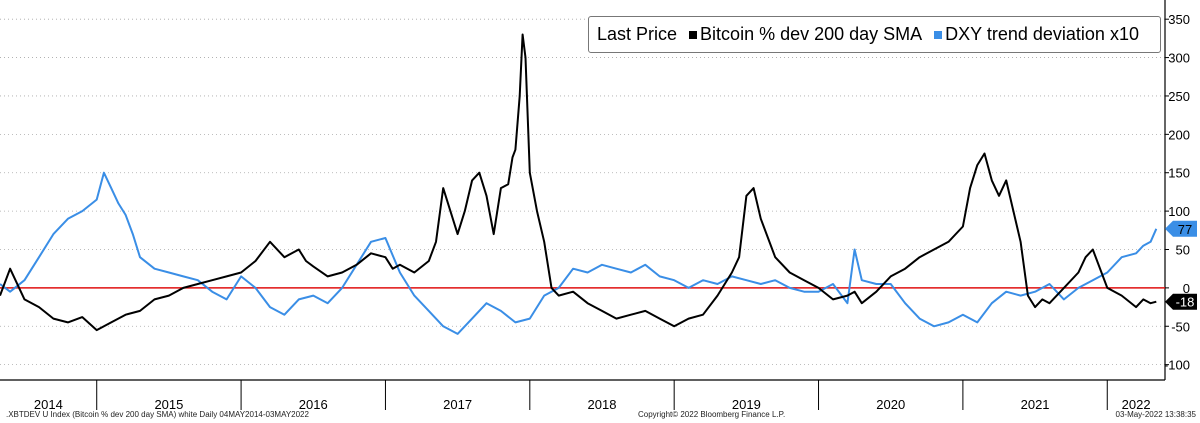 This screenshot has height=423, width=1200. What do you see at coordinates (746, 404) in the screenshot?
I see `x-tick-label: 2019` at bounding box center [746, 404].